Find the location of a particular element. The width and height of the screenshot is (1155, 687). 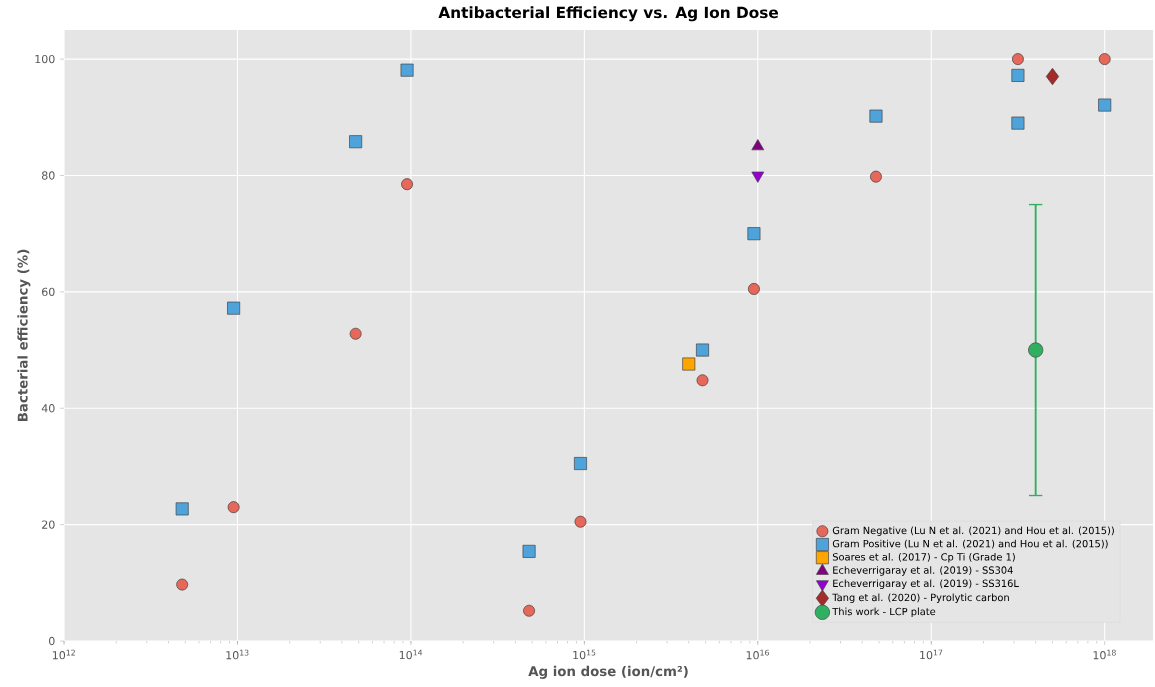

legend-label: Echeverrigaray et al. (2019) - SS316L is located at coordinates (926, 584).